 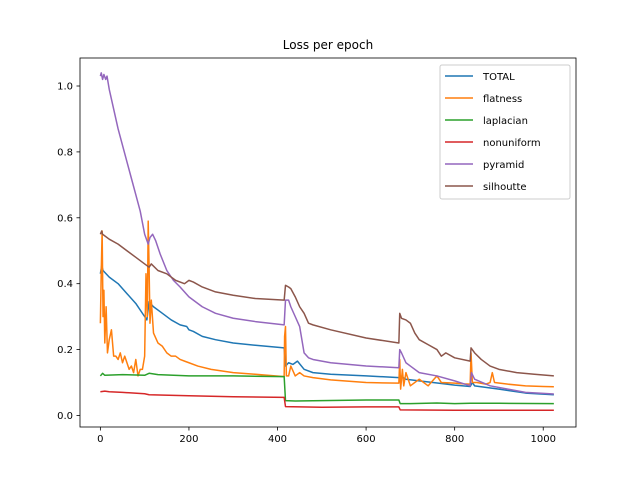 I want to click on x-tick-label: 800, so click(x=454, y=439).